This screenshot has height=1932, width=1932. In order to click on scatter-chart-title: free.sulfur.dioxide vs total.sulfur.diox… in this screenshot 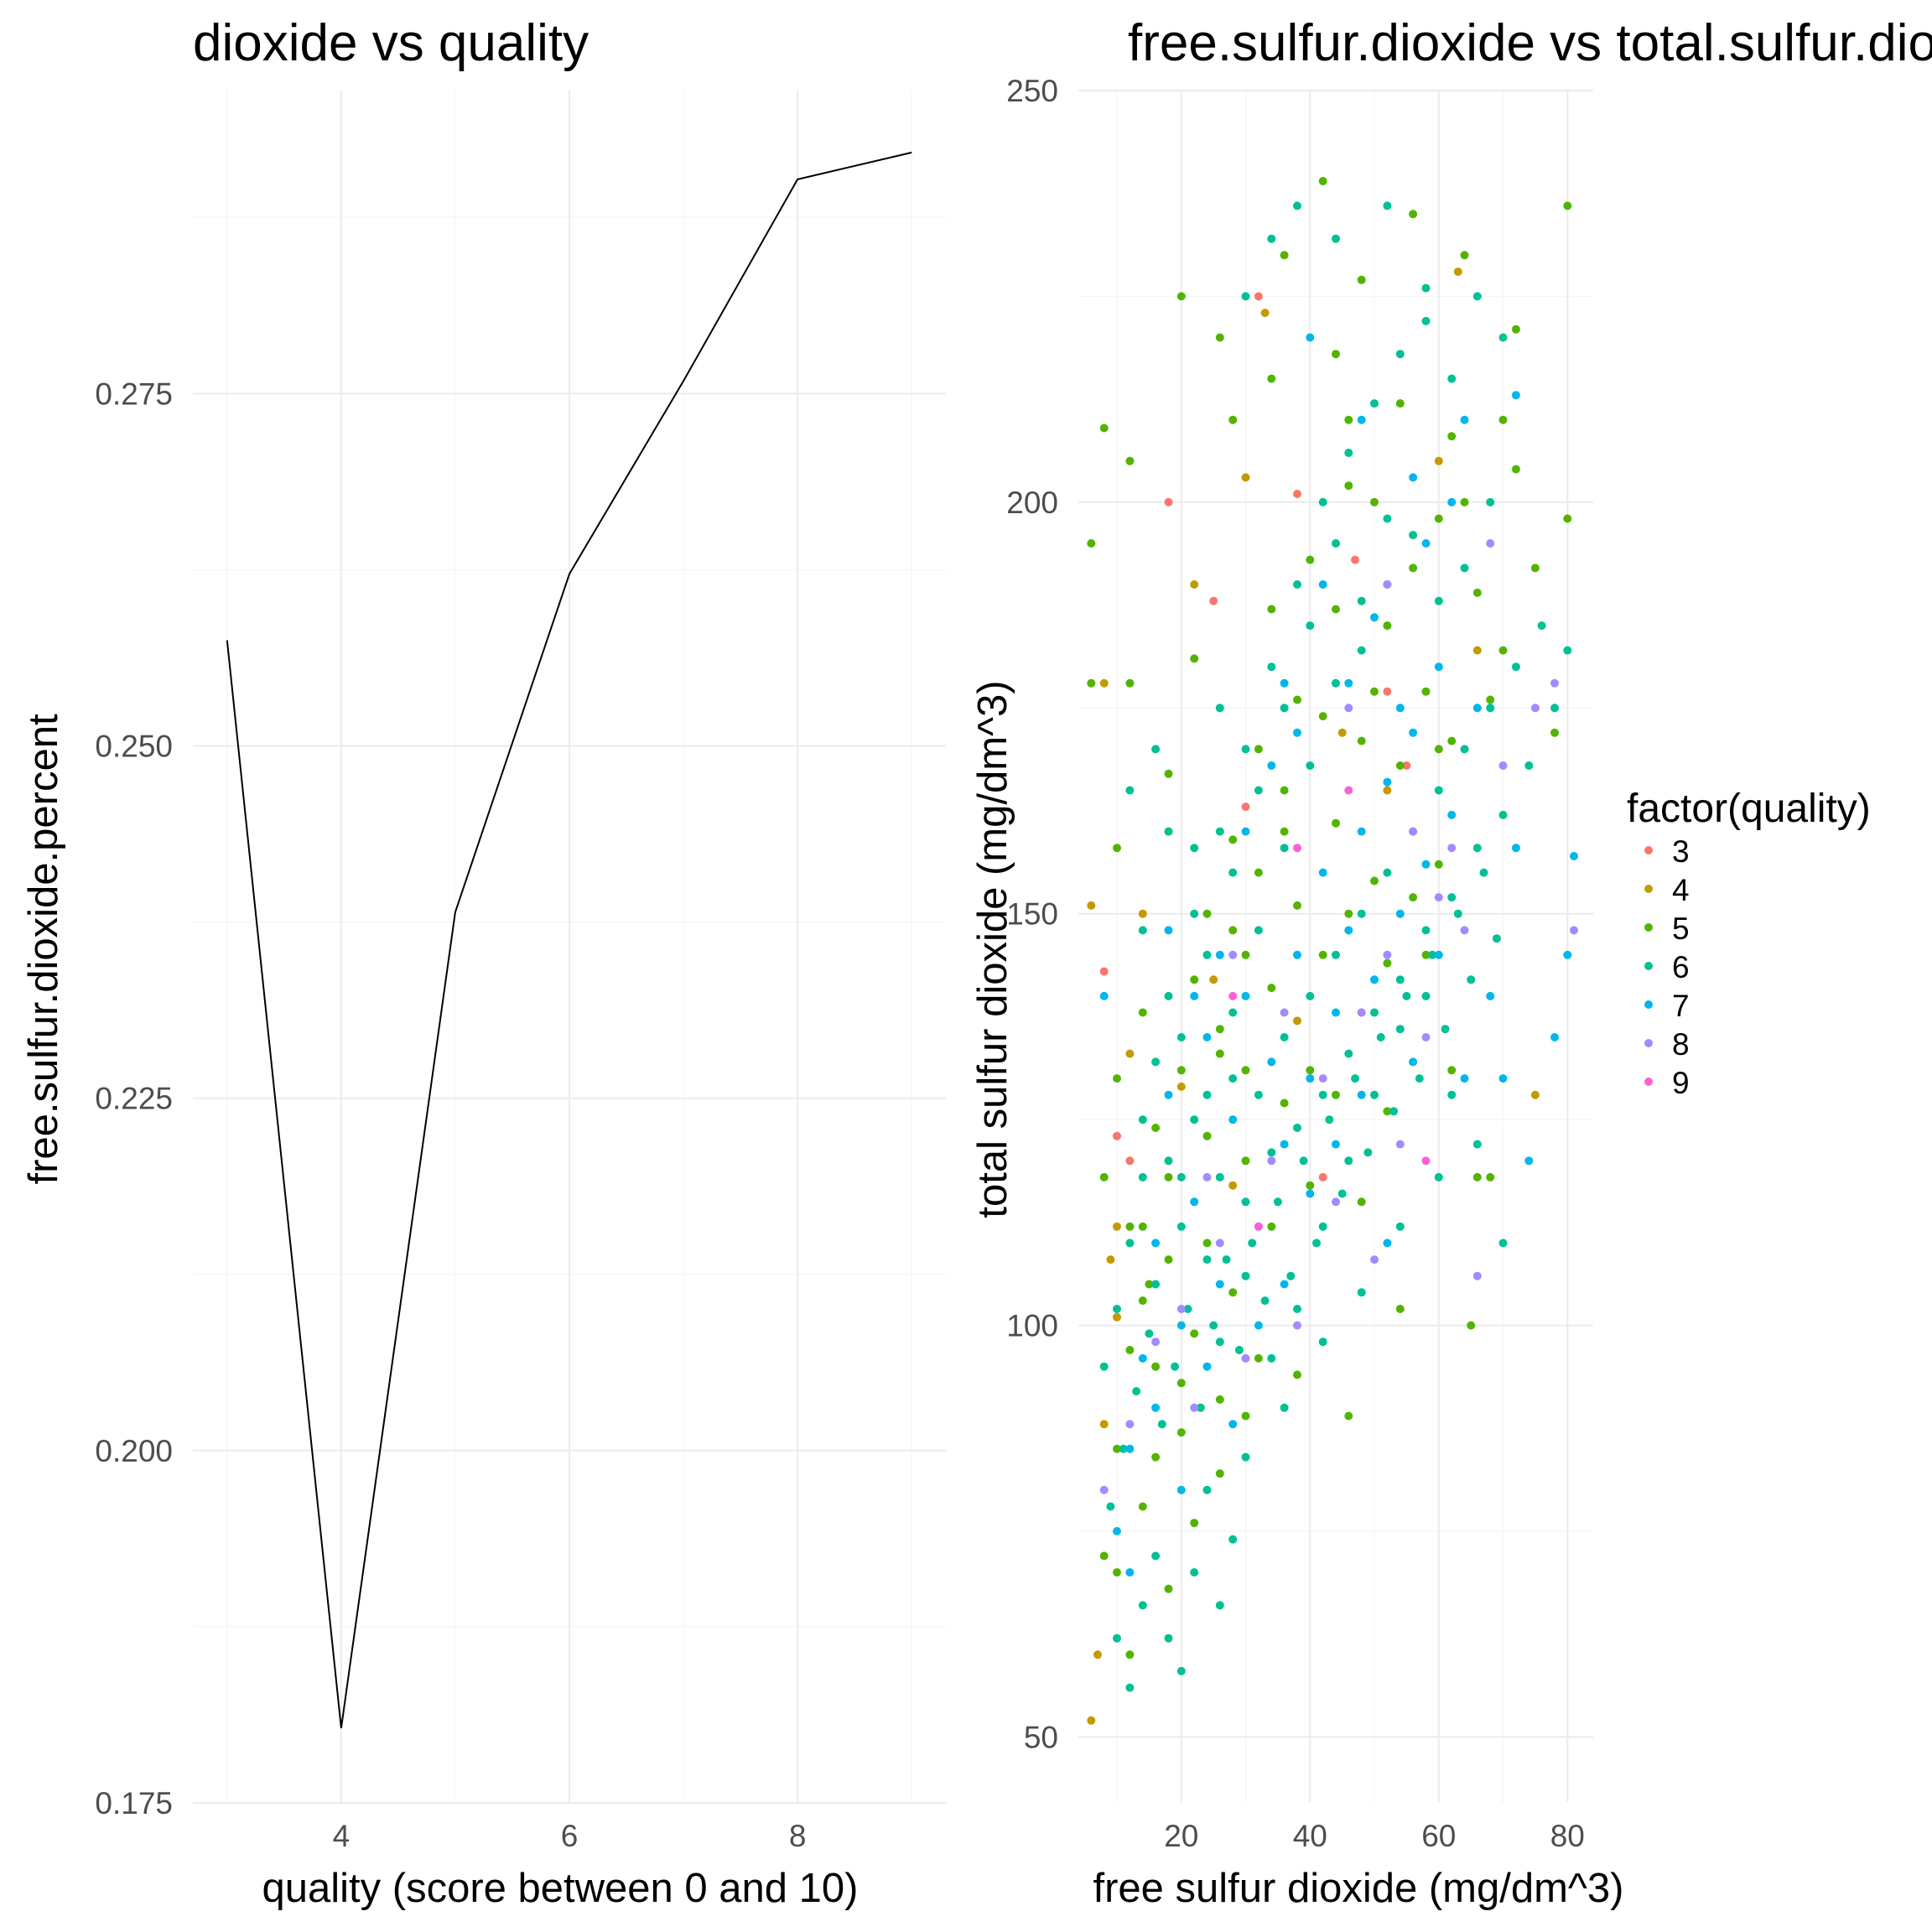, I will do `click(1530, 43)`.